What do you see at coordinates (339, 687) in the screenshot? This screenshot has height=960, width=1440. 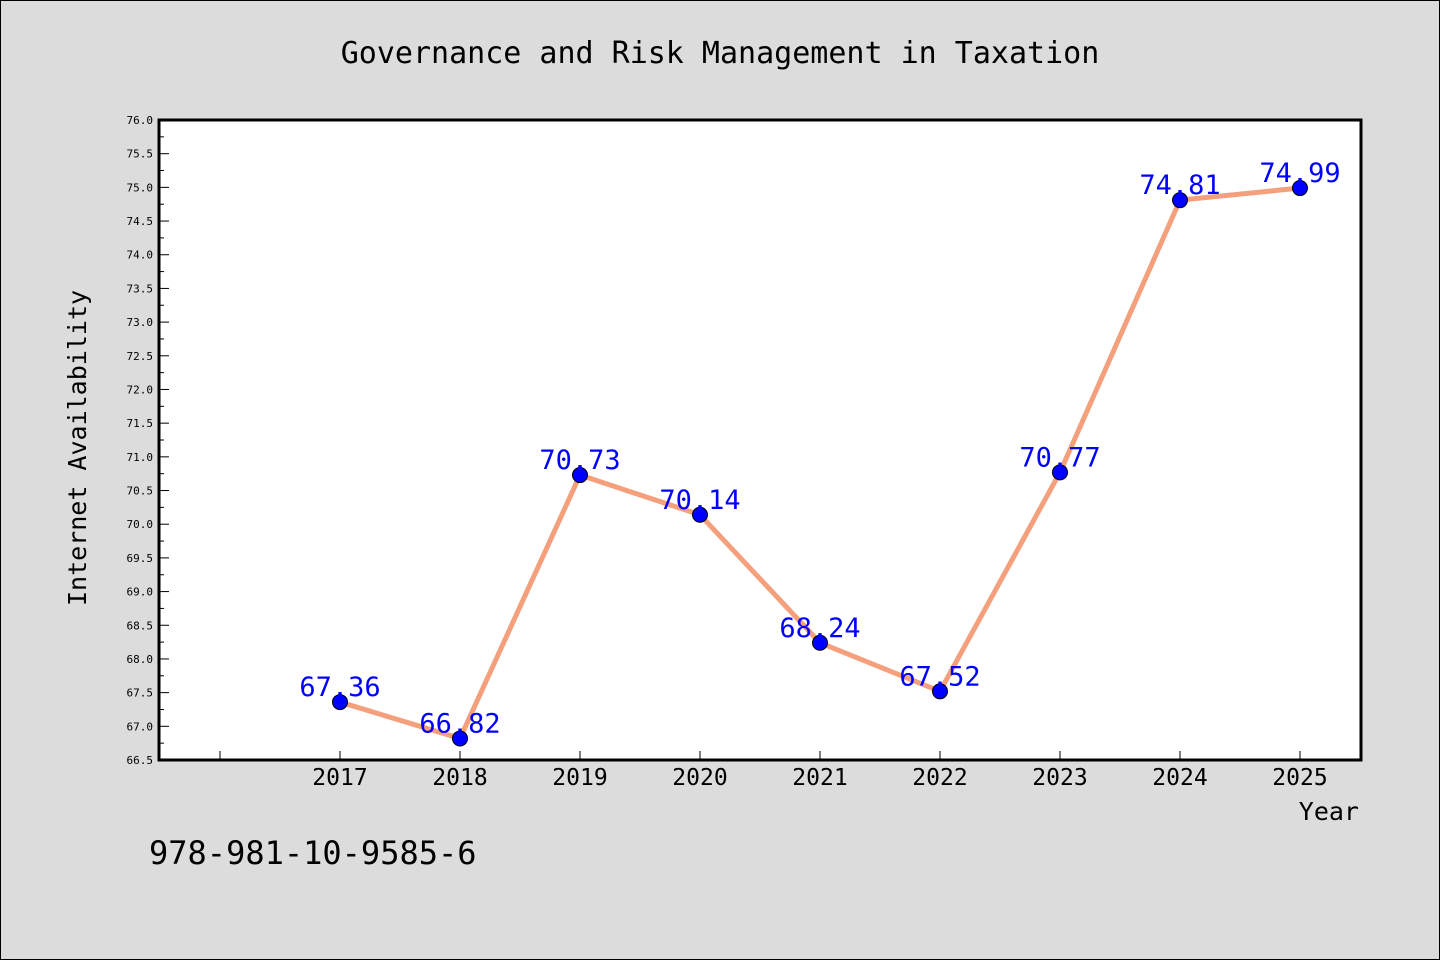 I see `data-label: 67.36` at bounding box center [339, 687].